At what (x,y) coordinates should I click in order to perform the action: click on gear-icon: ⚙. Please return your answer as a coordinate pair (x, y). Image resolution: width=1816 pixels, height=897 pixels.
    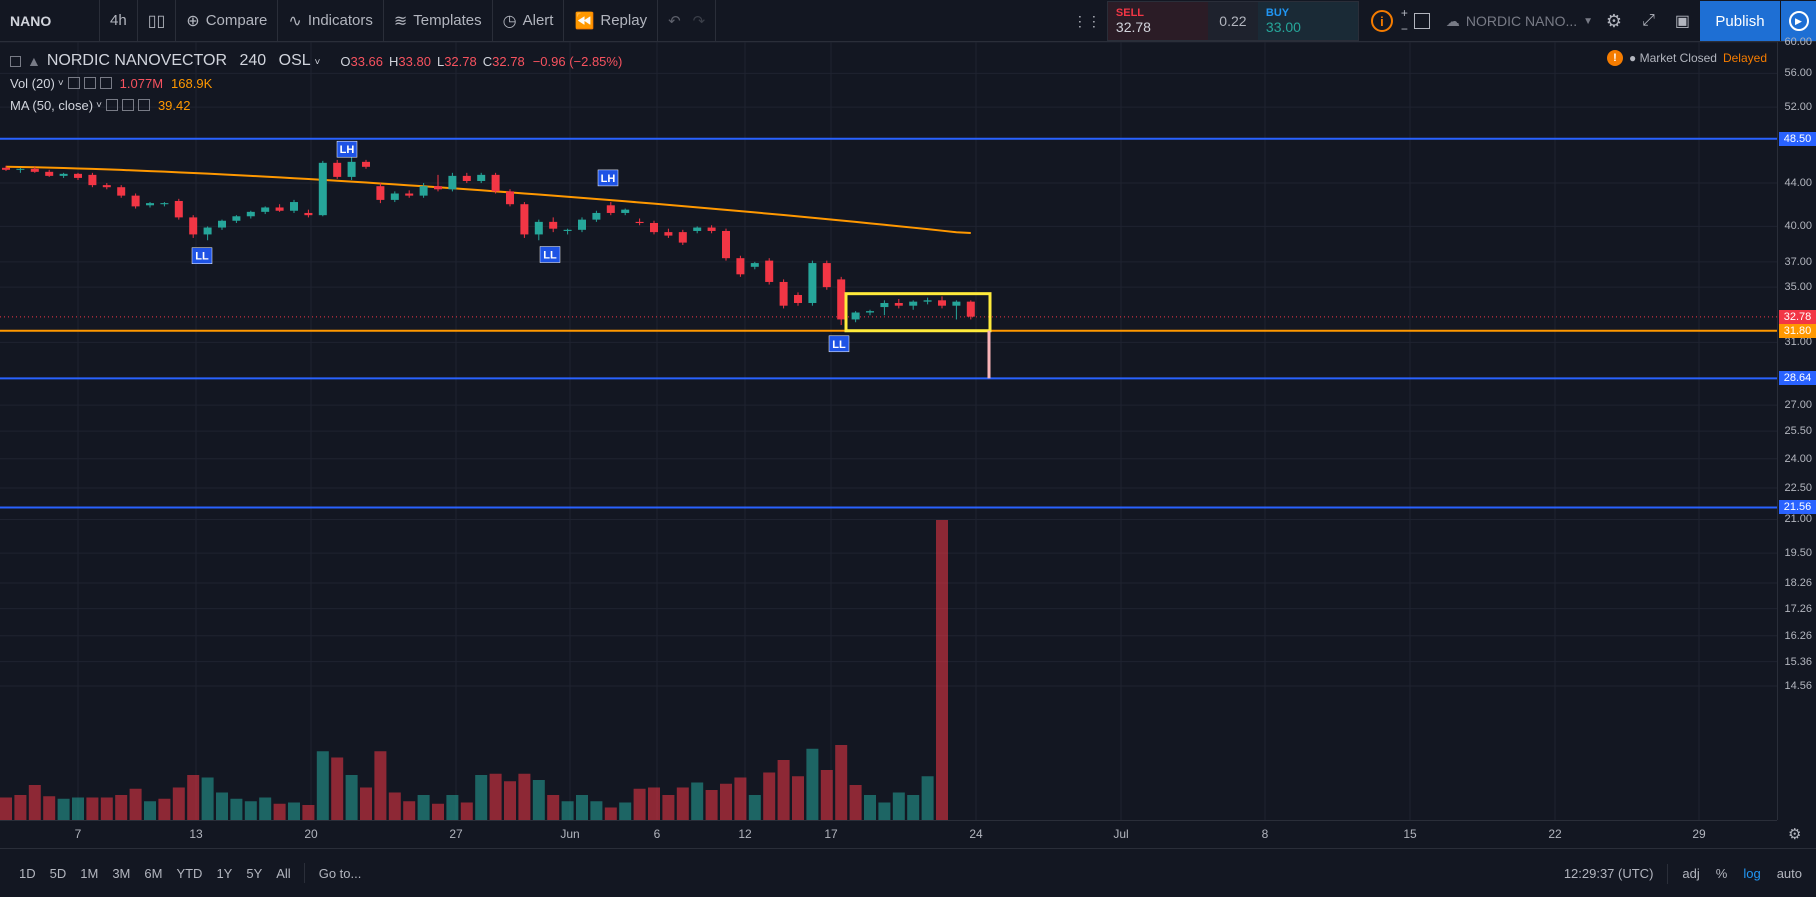
    Looking at the image, I should click on (1614, 20).